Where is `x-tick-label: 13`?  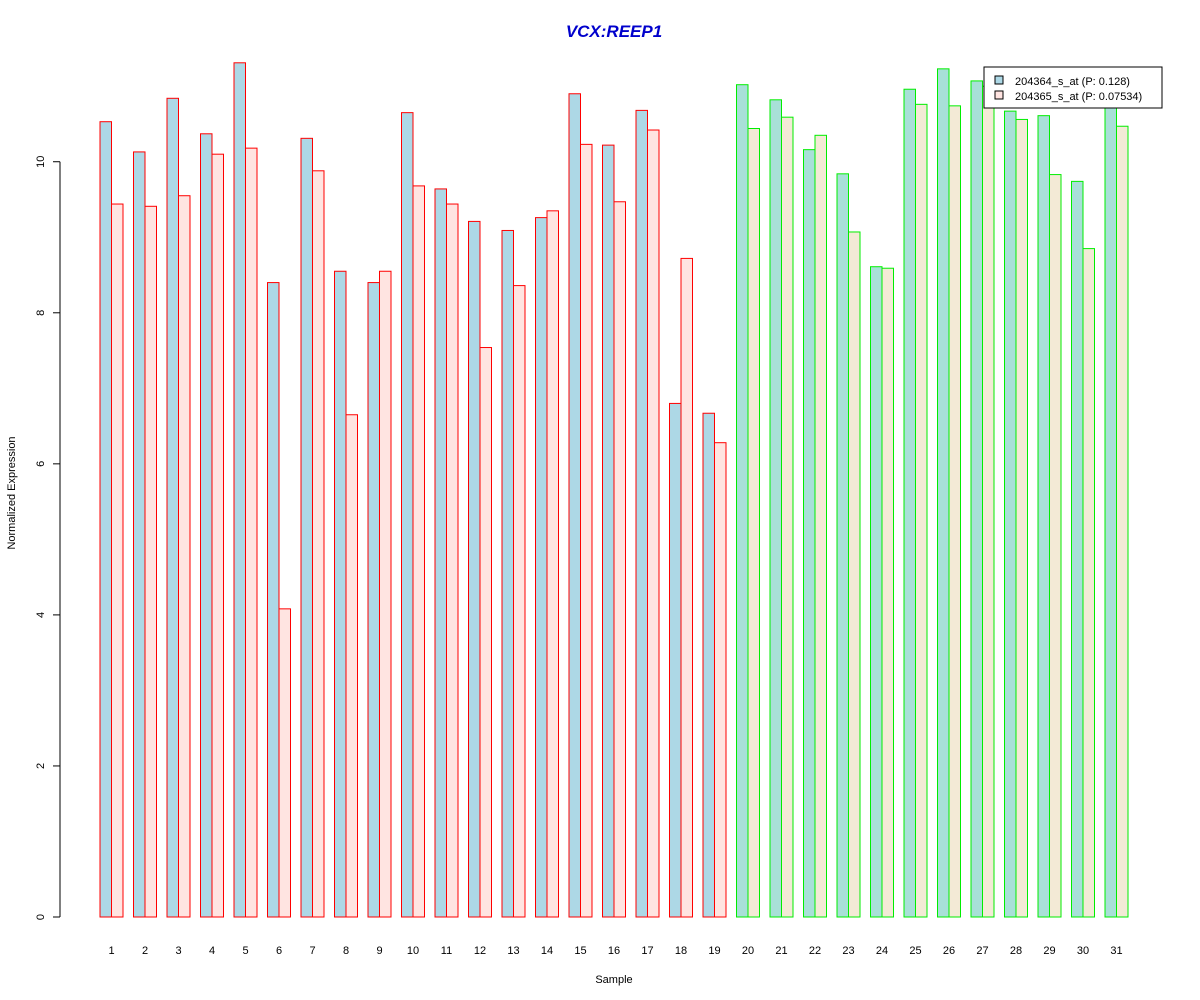
x-tick-label: 13 is located at coordinates (513, 951).